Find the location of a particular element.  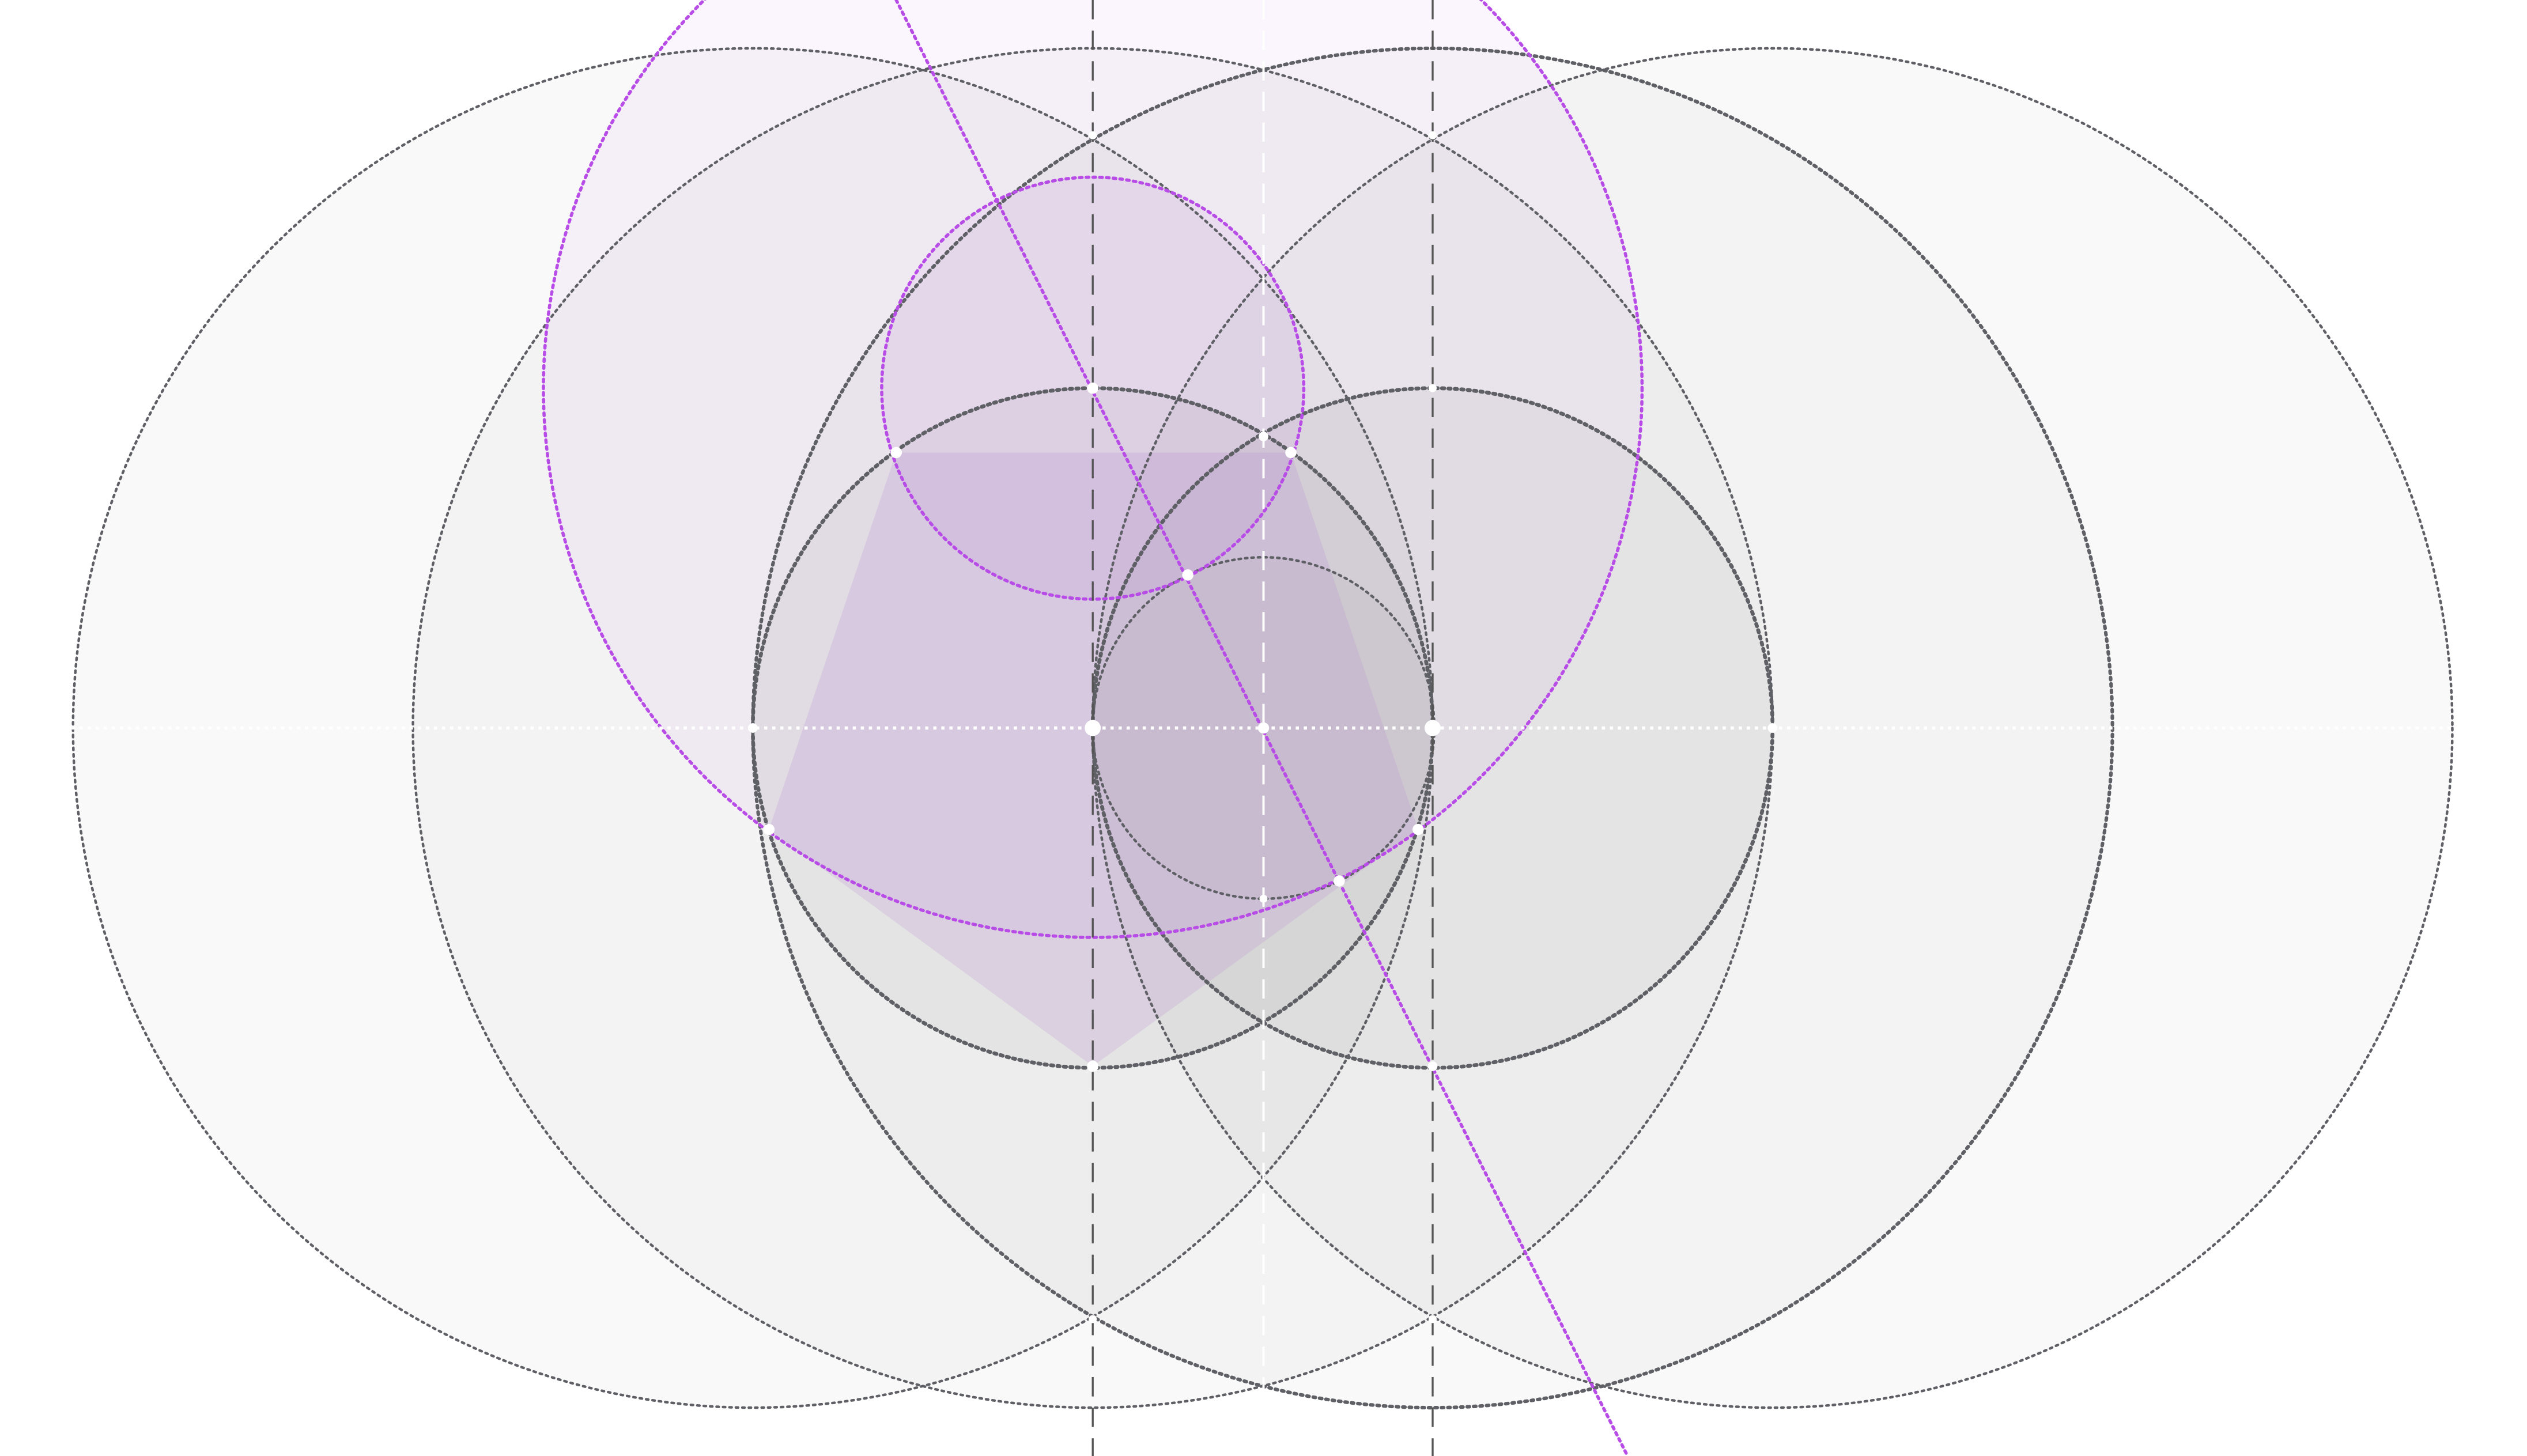

axis-point-left is located at coordinates (752, 728).